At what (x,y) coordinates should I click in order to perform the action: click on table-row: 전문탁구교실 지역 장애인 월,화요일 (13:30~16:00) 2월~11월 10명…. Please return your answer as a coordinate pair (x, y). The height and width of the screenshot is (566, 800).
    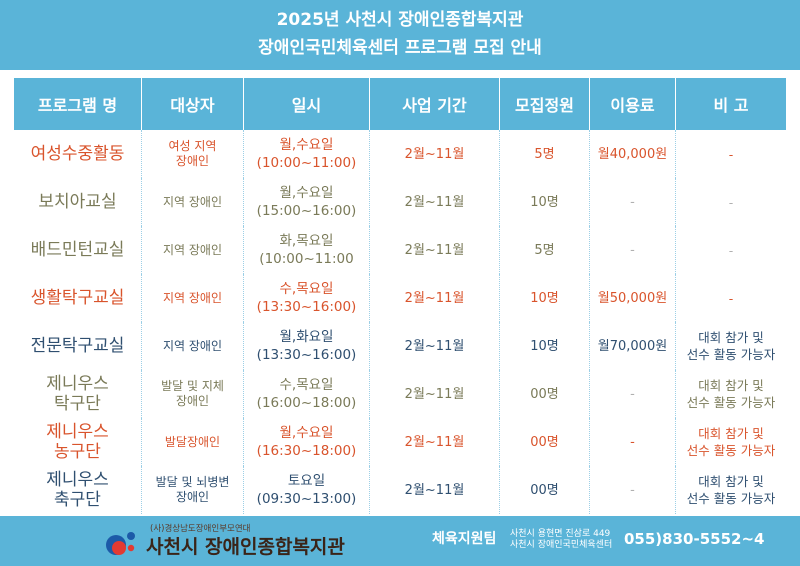
    Looking at the image, I should click on (400, 346).